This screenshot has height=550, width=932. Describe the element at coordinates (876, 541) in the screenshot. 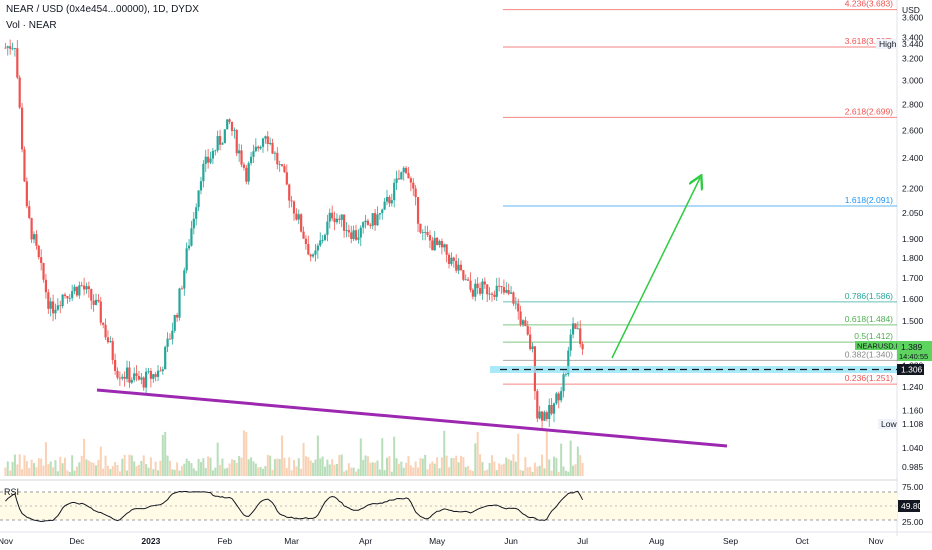

I see `time-tick: Nov` at that location.